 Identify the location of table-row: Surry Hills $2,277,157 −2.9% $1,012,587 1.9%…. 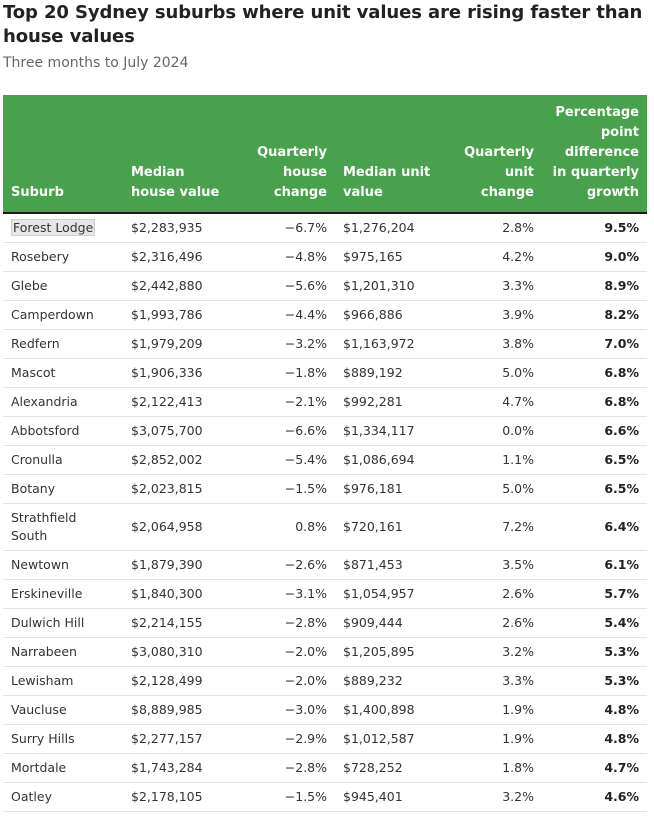
(325, 739).